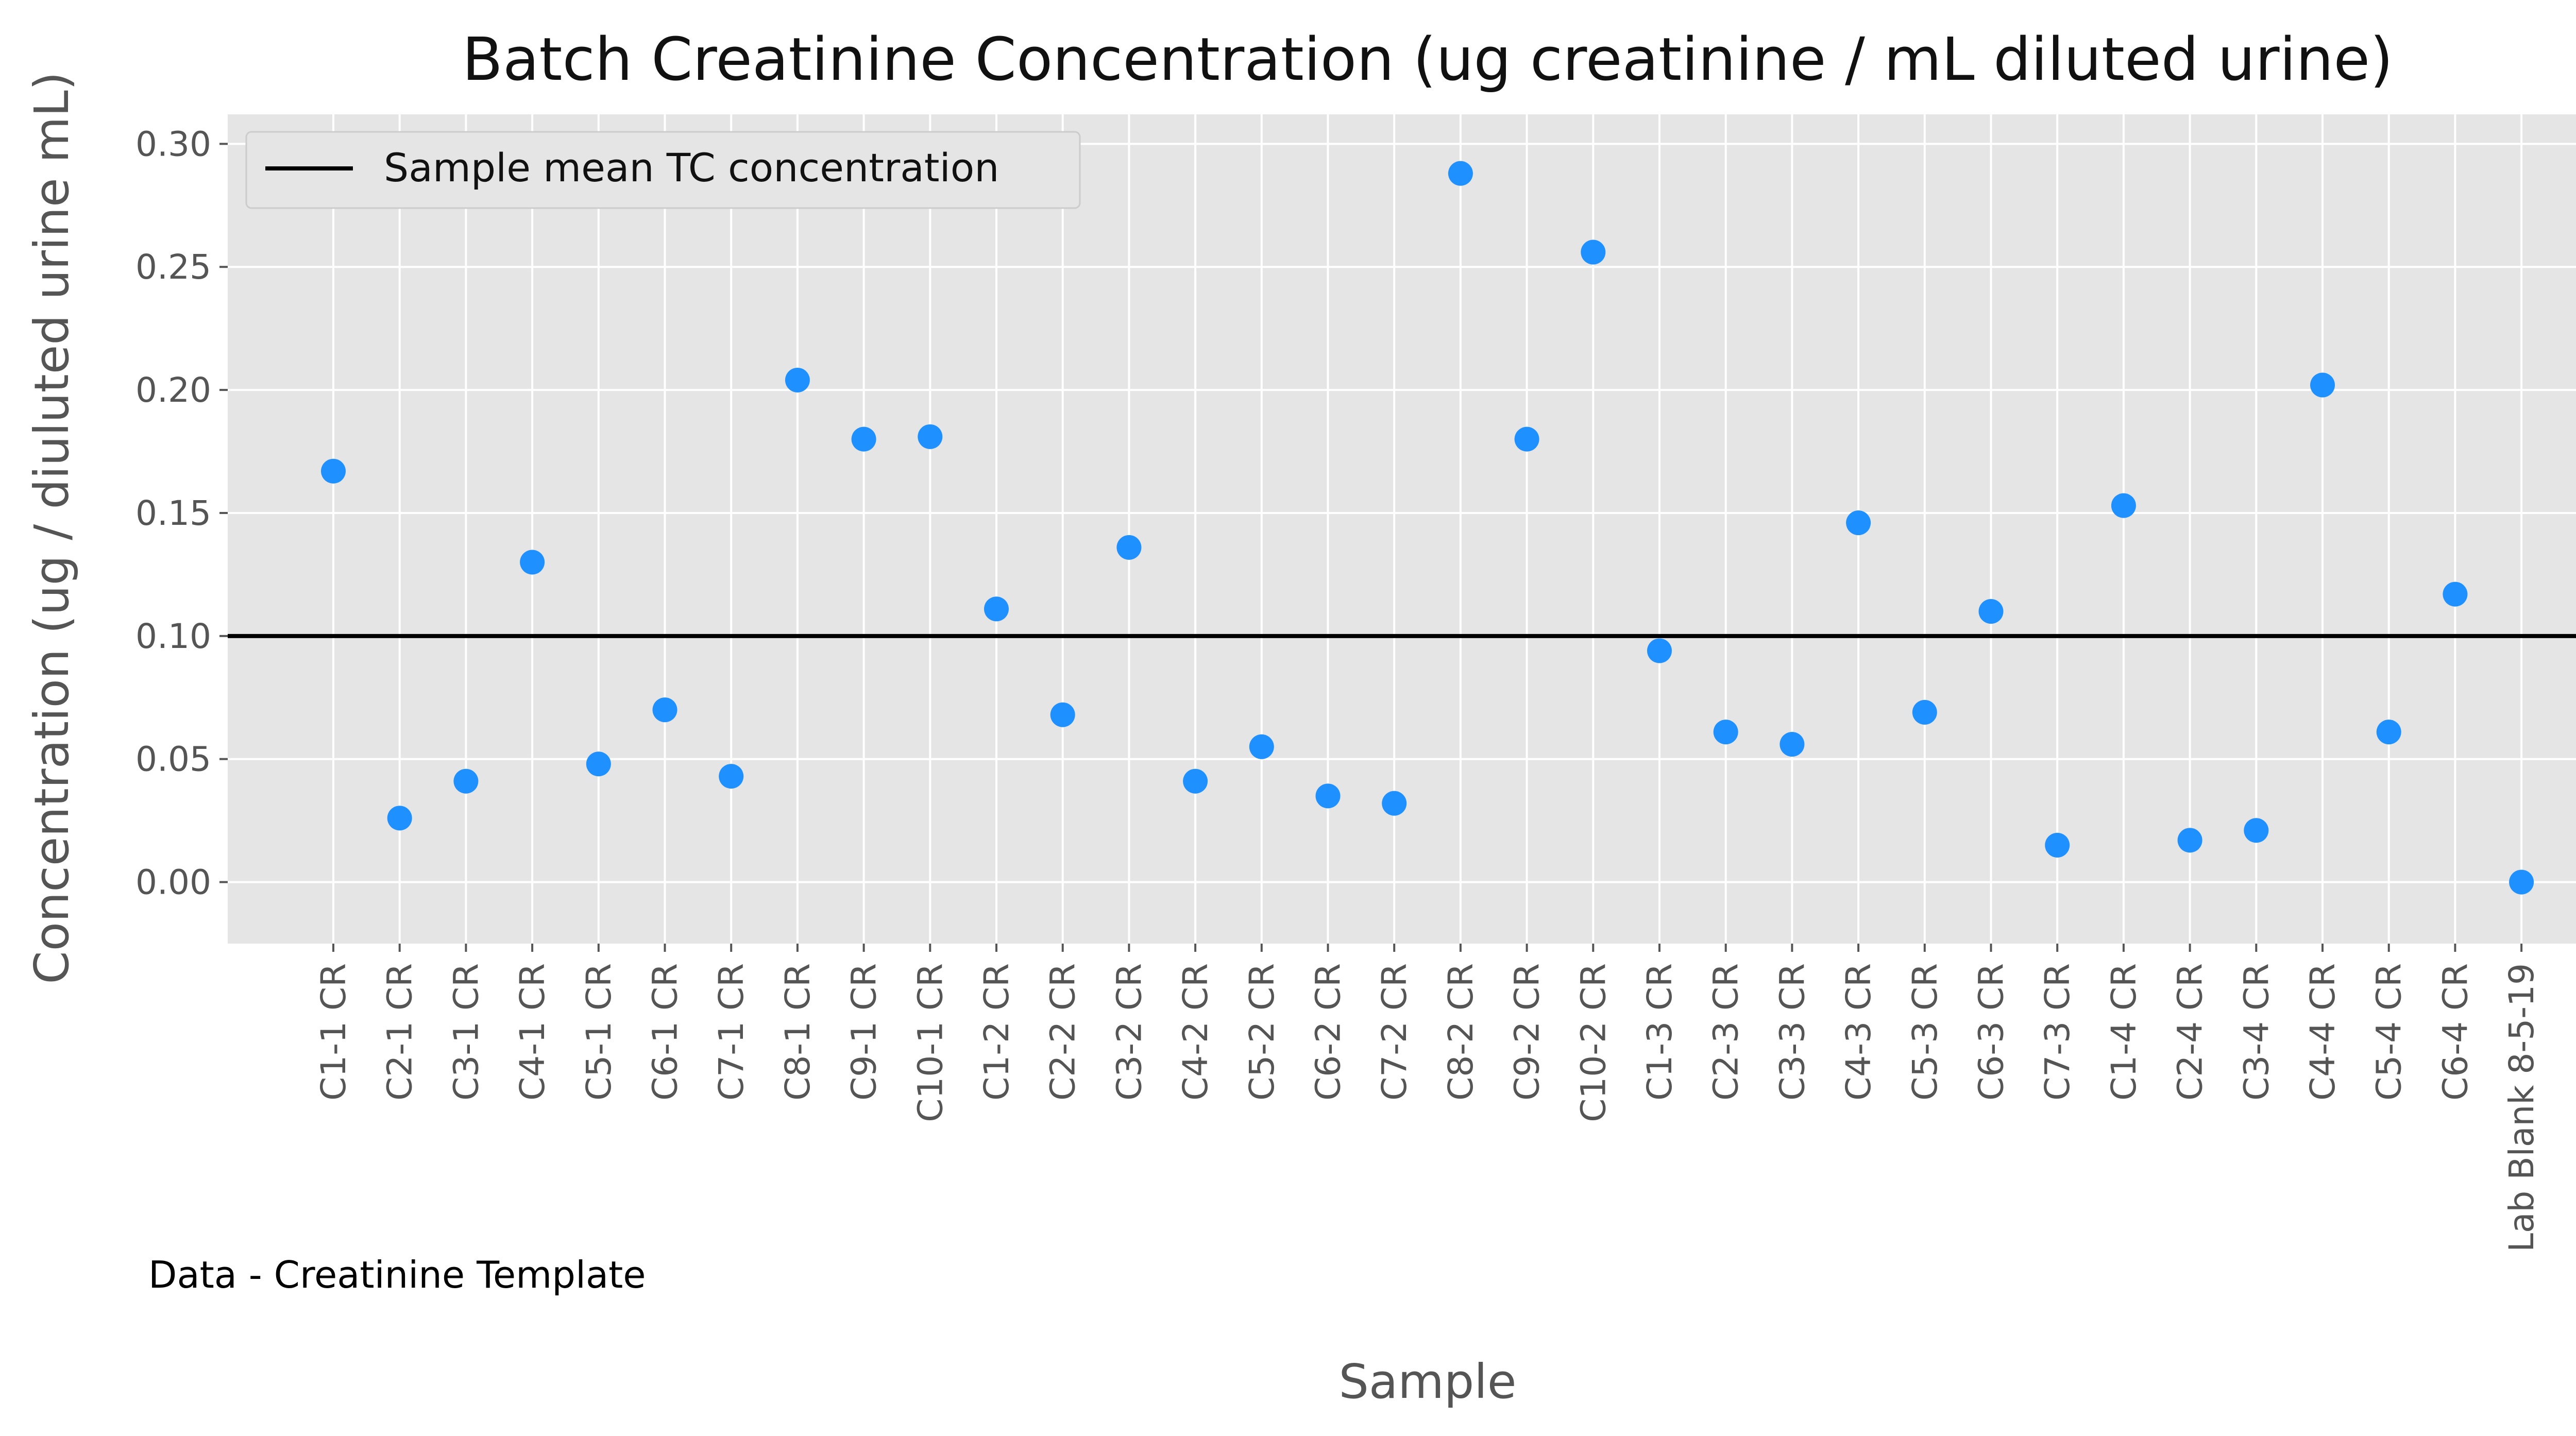  I want to click on x-tick-label: C3-1 CR, so click(466, 1032).